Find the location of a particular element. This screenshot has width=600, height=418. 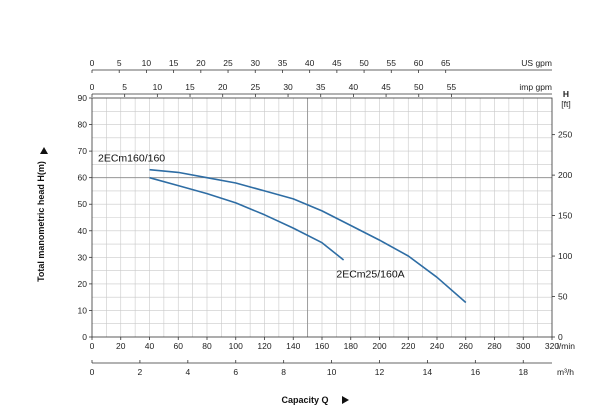

us-gpm-tick-label: 55 is located at coordinates (392, 63).